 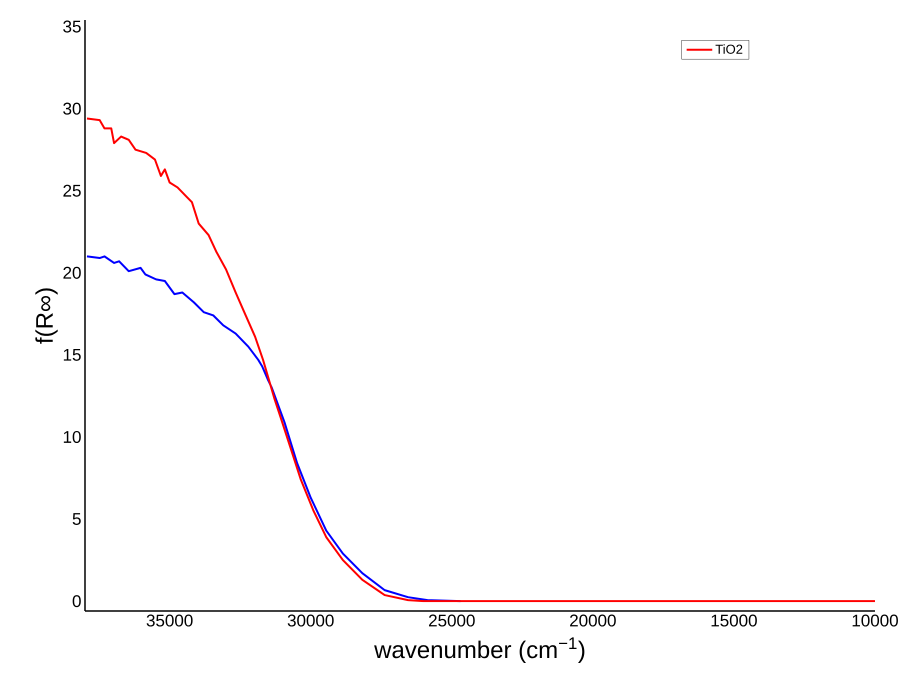 What do you see at coordinates (72, 190) in the screenshot?
I see `y-tick-label: 25` at bounding box center [72, 190].